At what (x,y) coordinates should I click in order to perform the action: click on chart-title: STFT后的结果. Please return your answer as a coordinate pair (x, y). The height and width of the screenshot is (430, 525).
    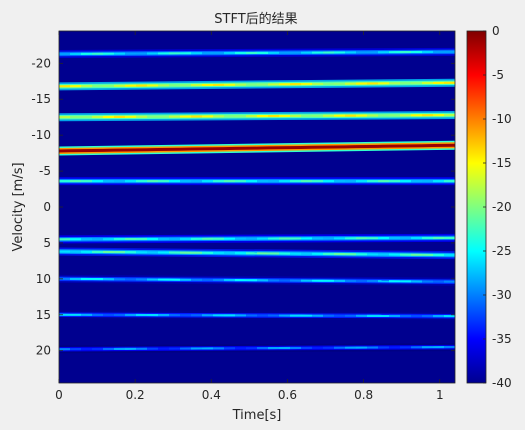
    Looking at the image, I should click on (255, 19).